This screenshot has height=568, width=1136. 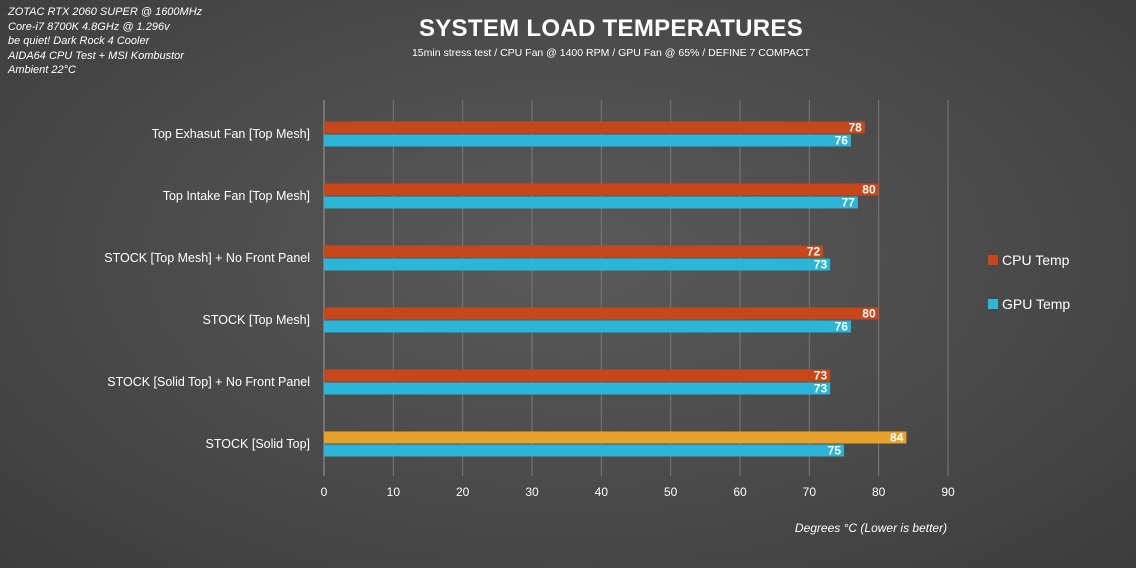 What do you see at coordinates (1036, 260) in the screenshot?
I see `legend-label-cpu: CPU Temp` at bounding box center [1036, 260].